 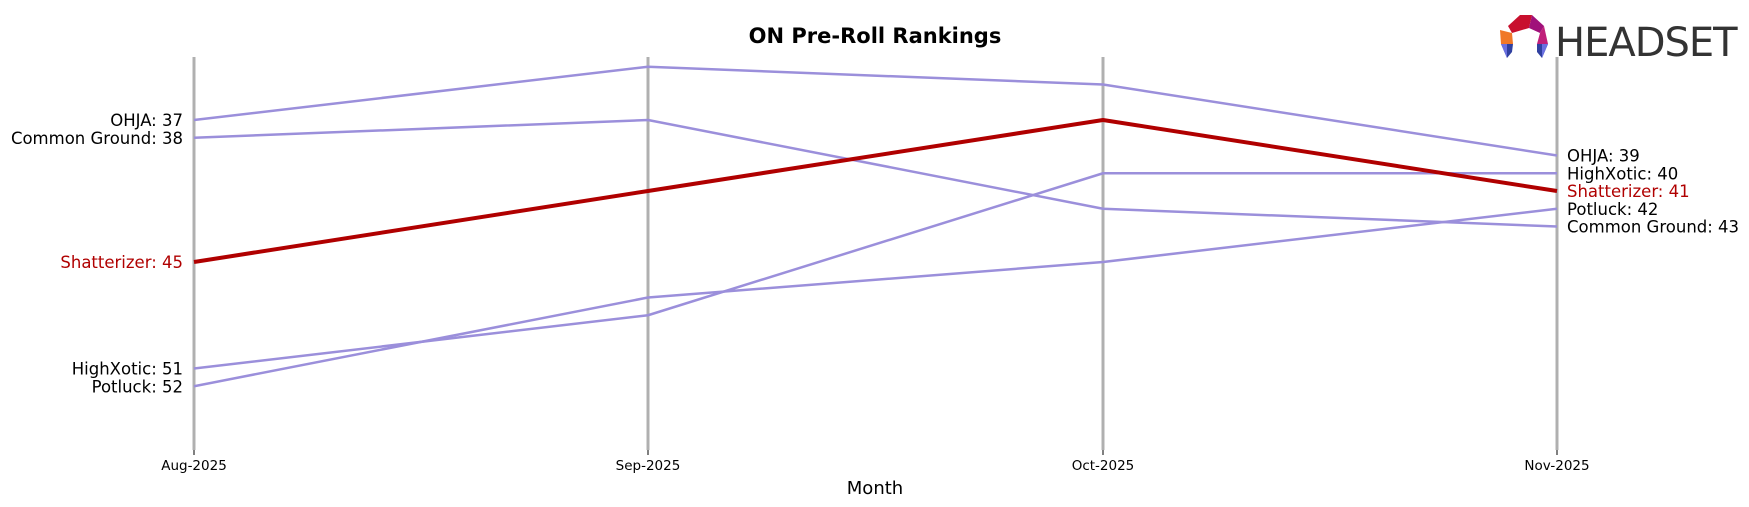 I want to click on headset-logo: HEADSET, so click(x=1619, y=40).